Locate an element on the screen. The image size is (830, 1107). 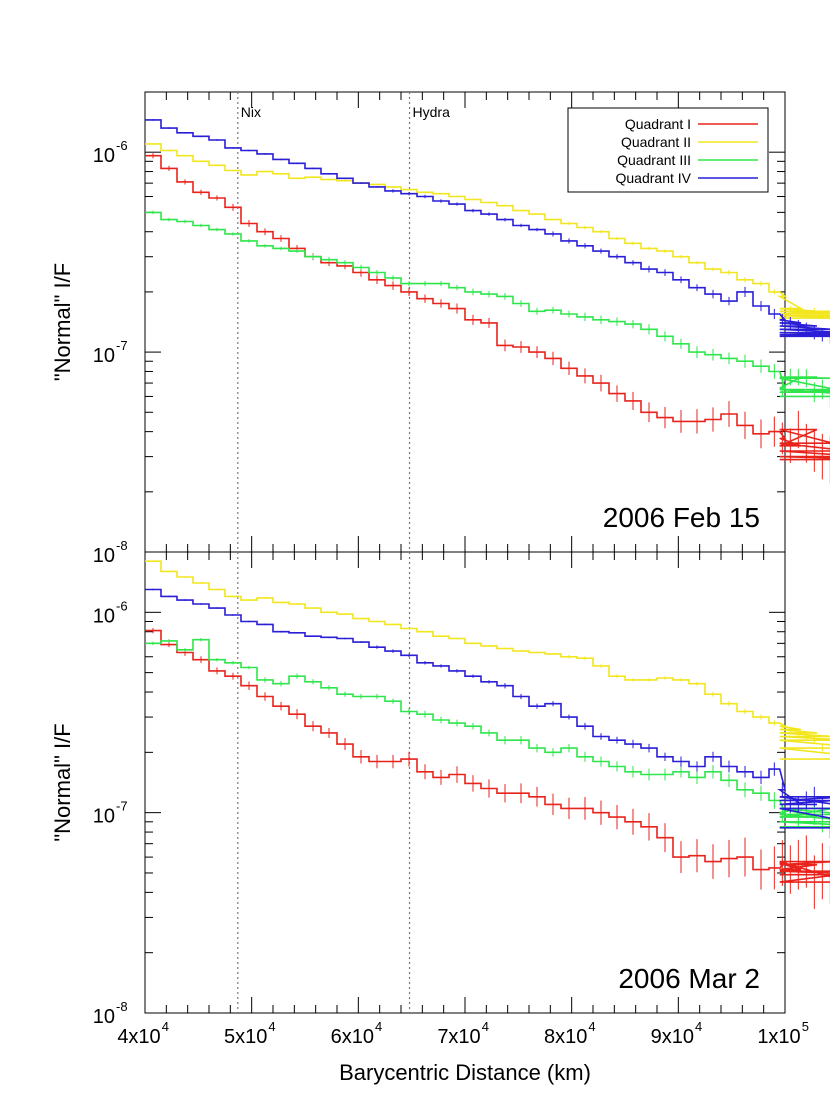
x-tick-label: 5x10 is located at coordinates (245, 1037).